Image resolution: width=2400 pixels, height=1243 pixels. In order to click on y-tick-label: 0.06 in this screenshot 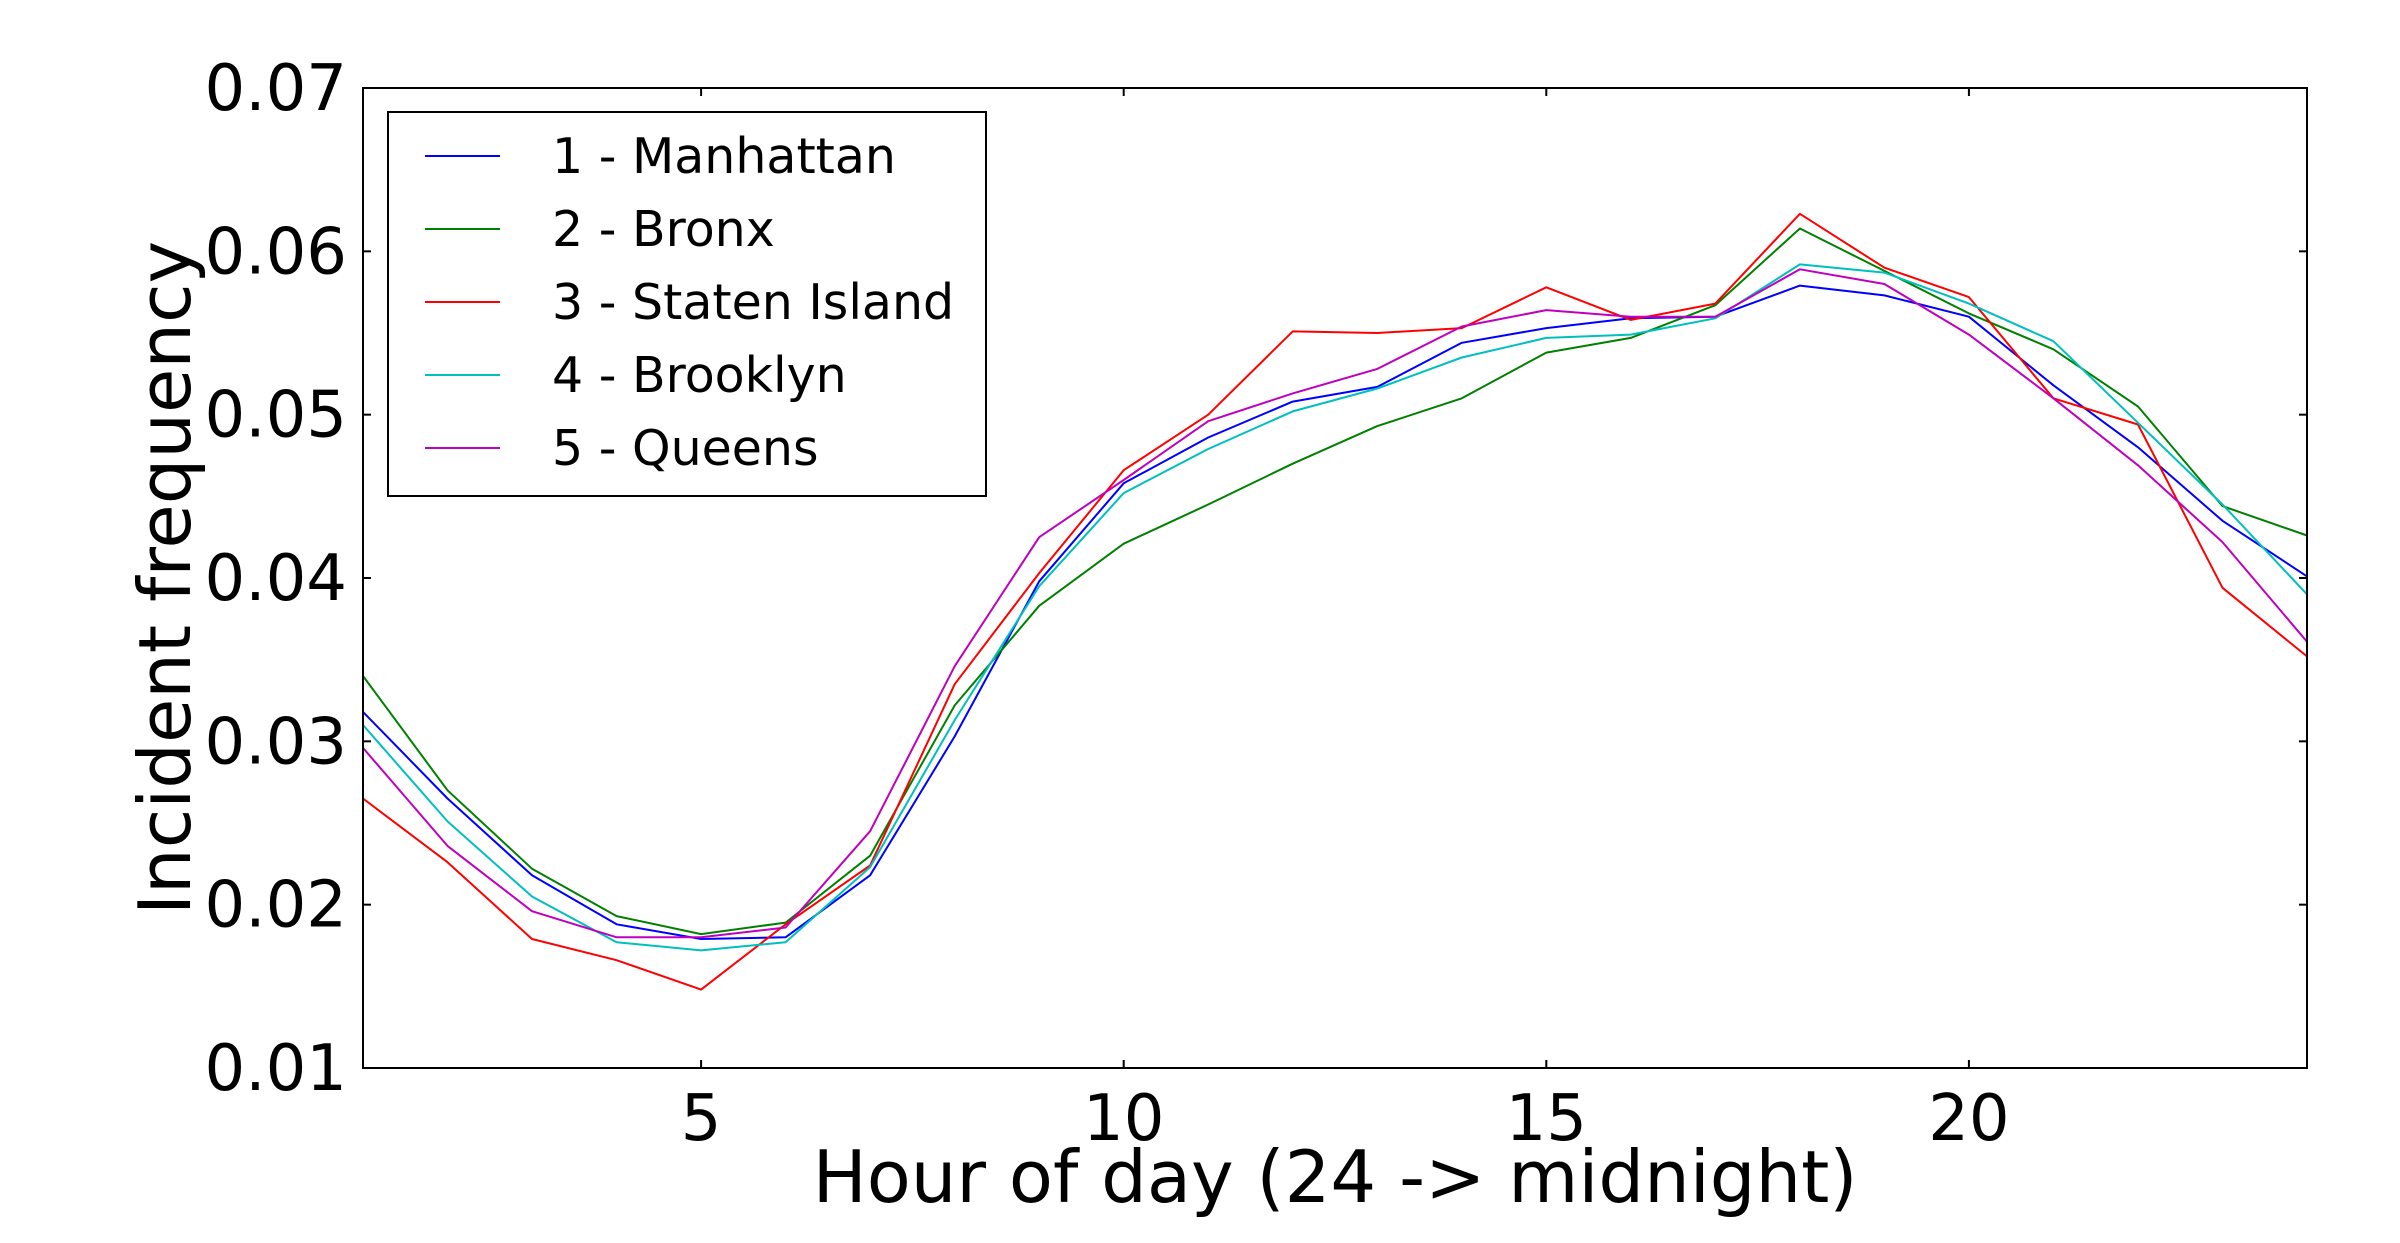, I will do `click(276, 252)`.